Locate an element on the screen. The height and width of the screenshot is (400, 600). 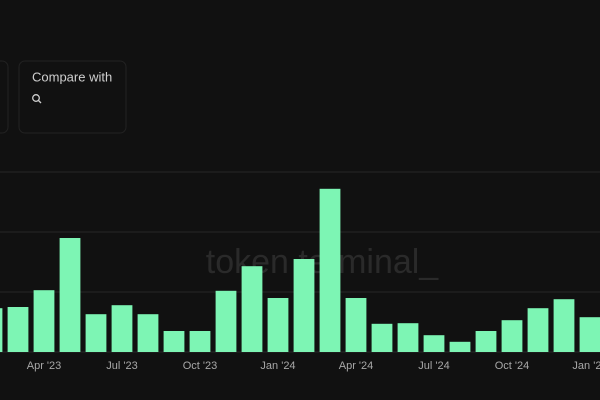
x-tick-label: Oct '23 is located at coordinates (200, 366).